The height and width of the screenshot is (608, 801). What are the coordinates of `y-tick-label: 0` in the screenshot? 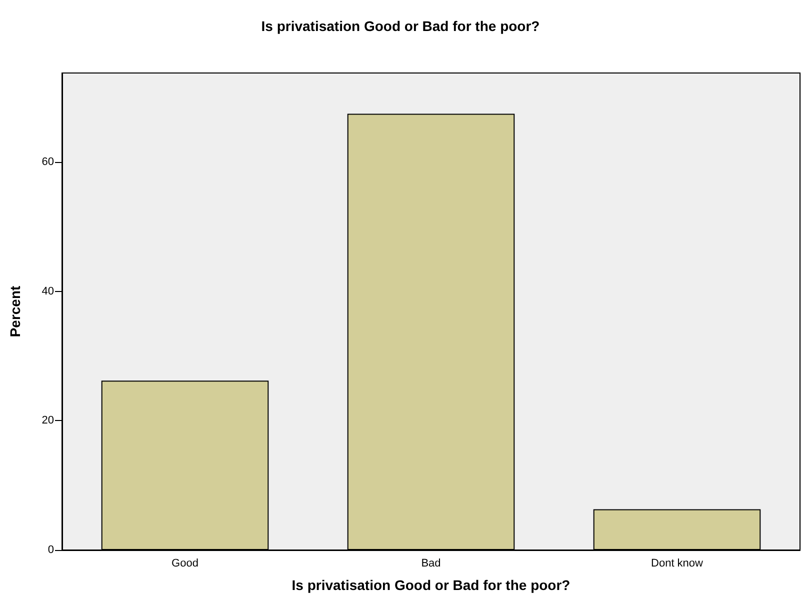 It's located at (51, 550).